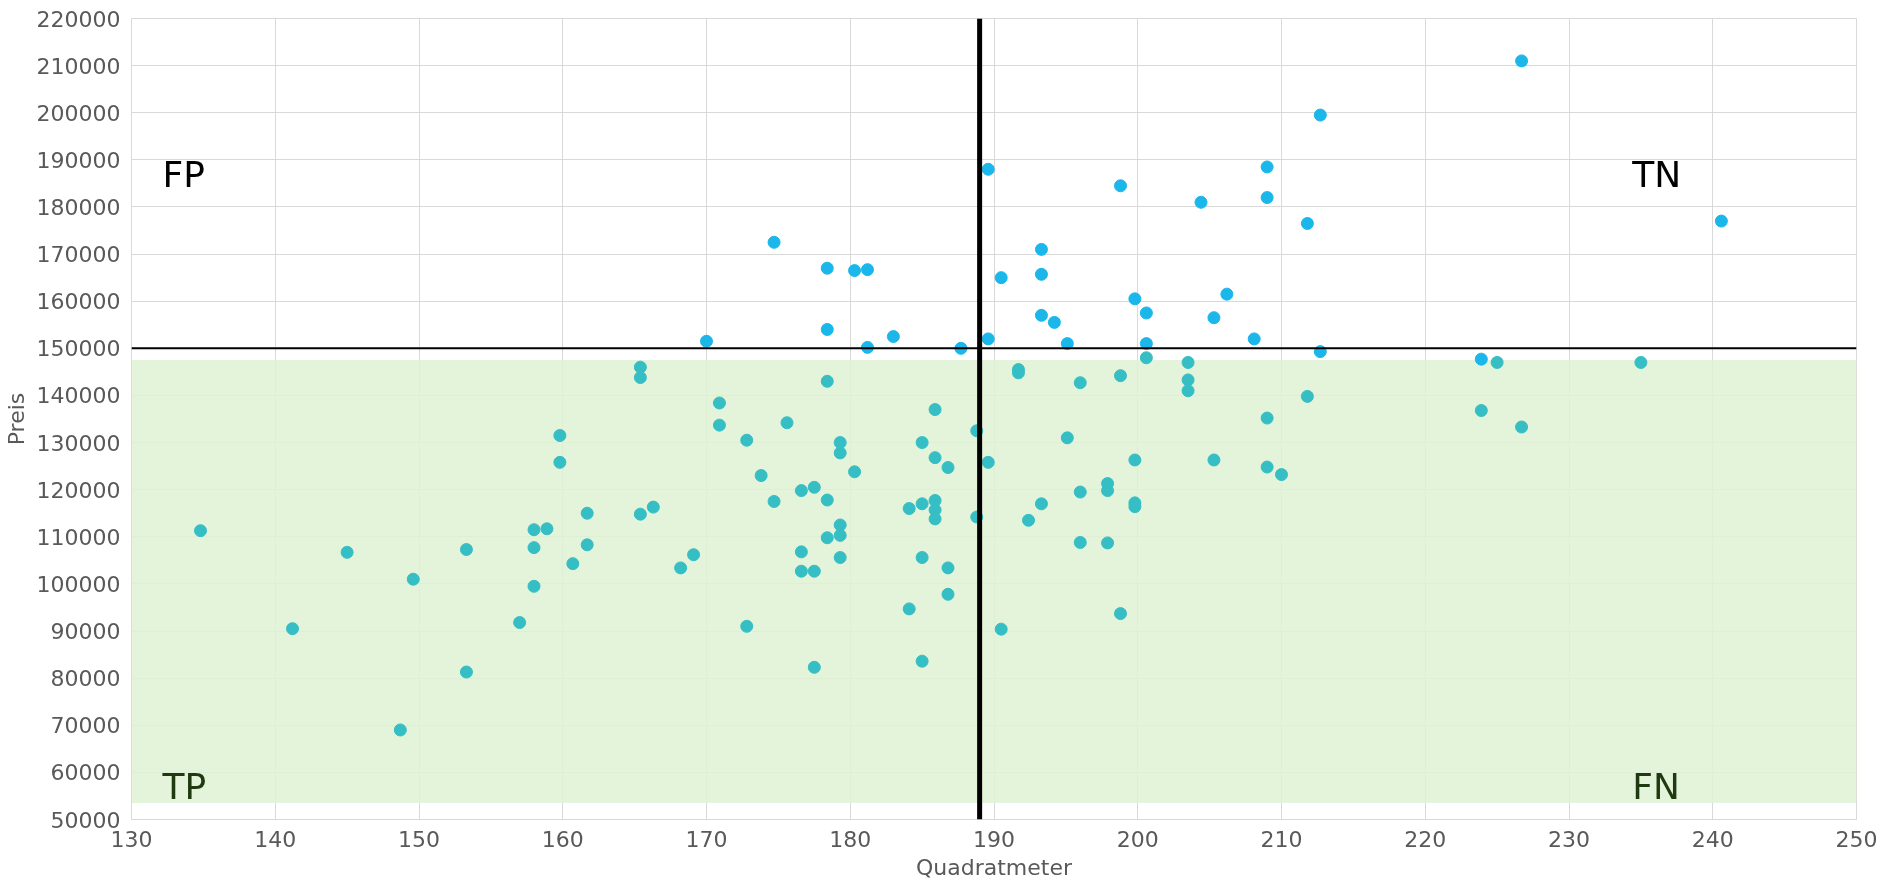  I want to click on y-tick-label: 150000, so click(78, 349).